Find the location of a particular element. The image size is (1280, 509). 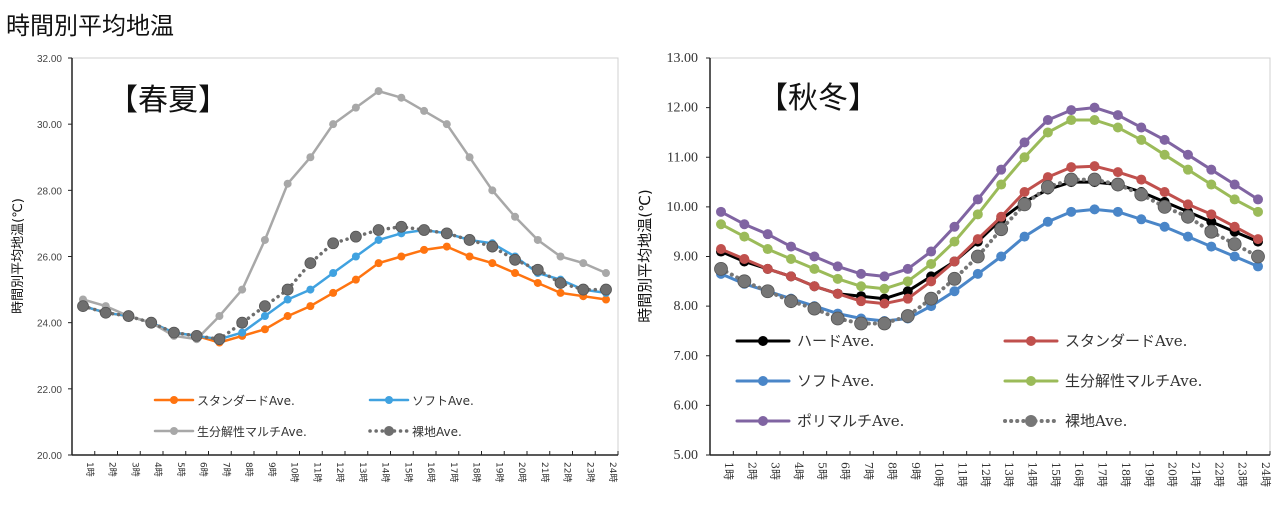

y-tick-label: 5.00 is located at coordinates (686, 455).